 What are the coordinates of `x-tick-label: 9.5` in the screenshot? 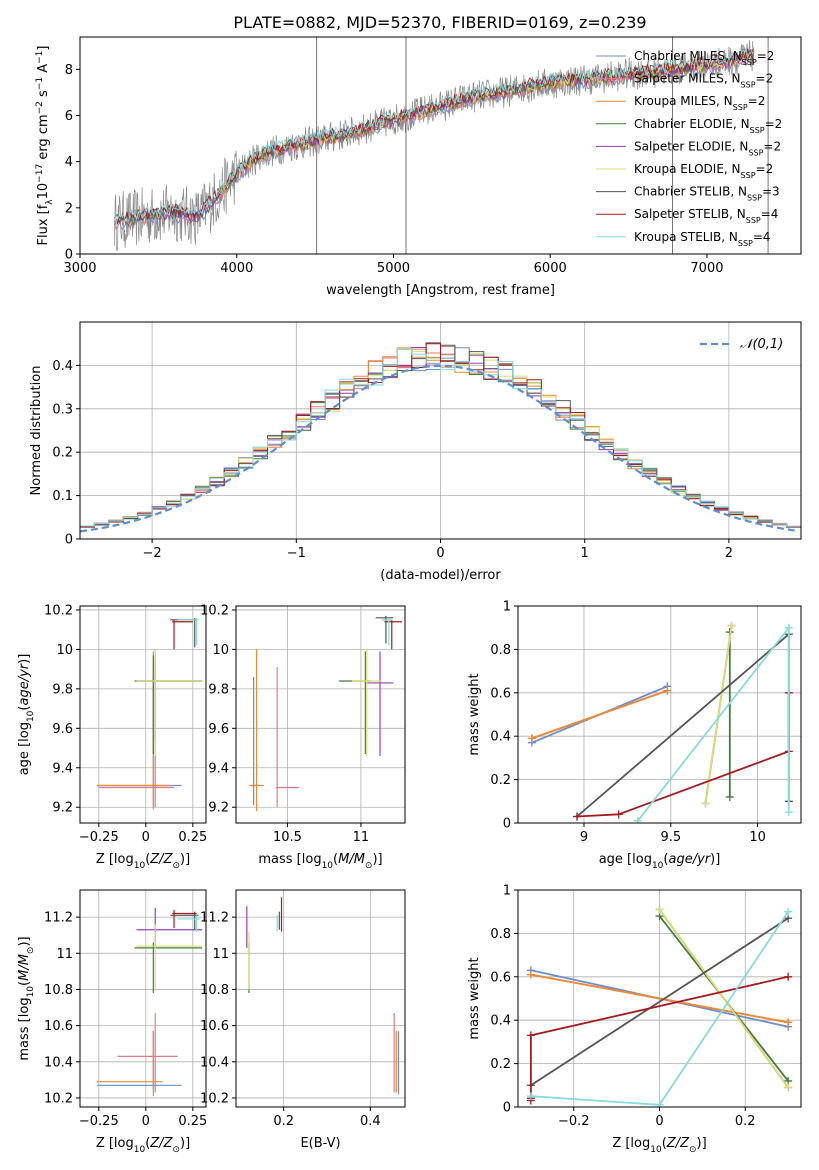 It's located at (670, 837).